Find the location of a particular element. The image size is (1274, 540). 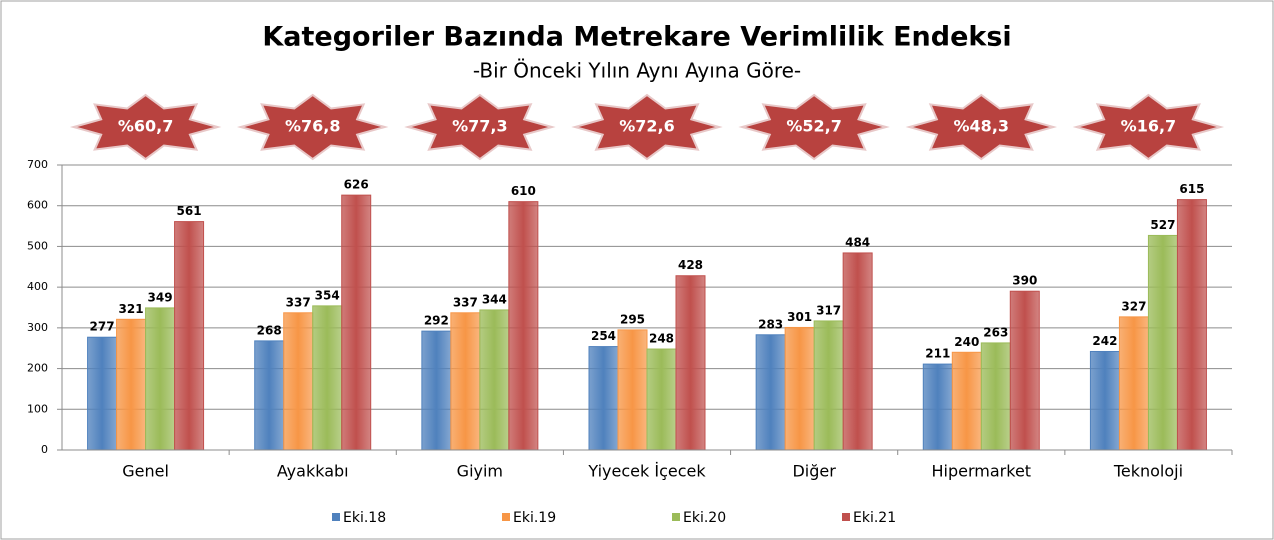

y-tick-label: 600 is located at coordinates (37, 205).